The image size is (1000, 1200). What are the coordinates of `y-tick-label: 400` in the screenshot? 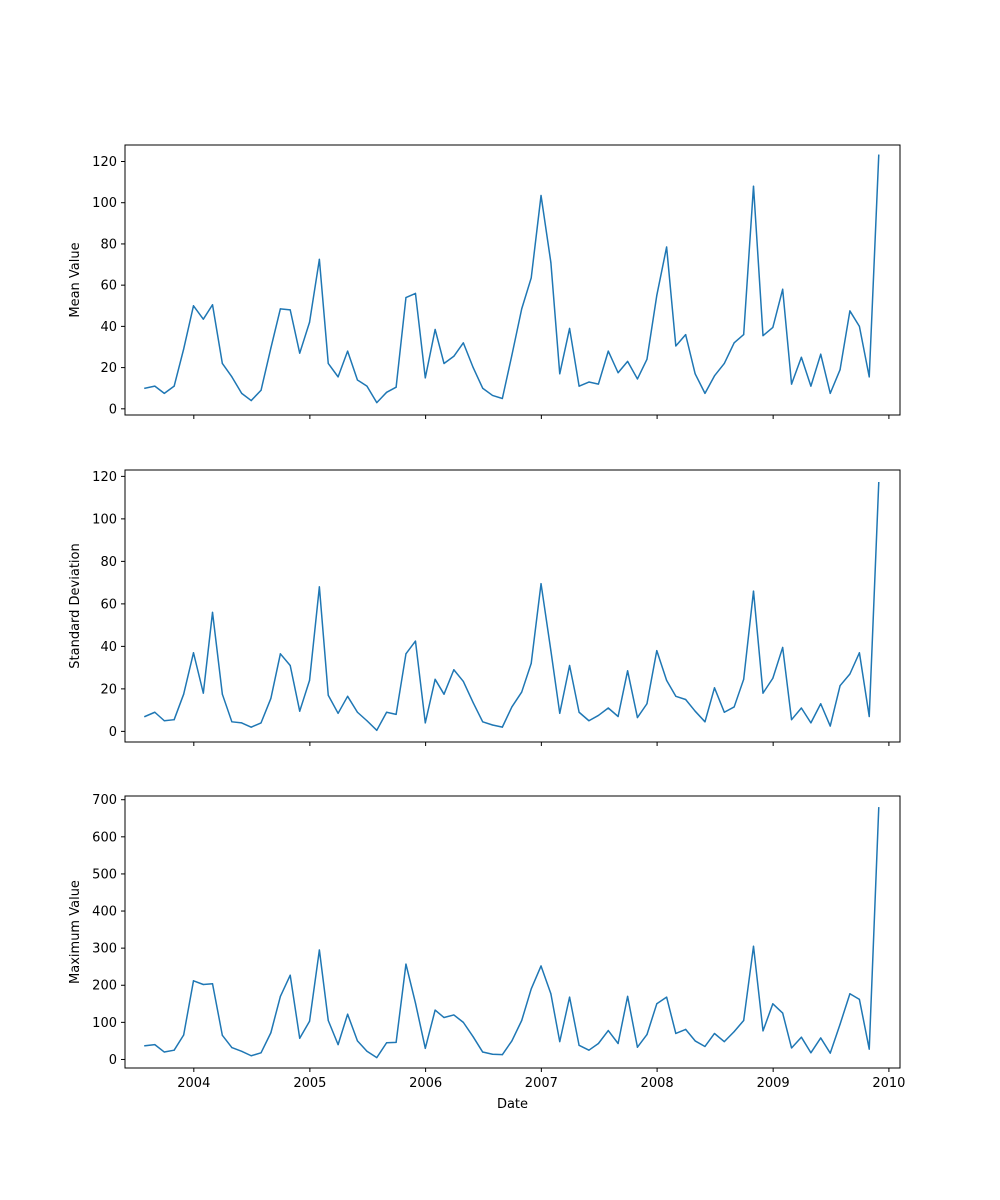 It's located at (104, 912).